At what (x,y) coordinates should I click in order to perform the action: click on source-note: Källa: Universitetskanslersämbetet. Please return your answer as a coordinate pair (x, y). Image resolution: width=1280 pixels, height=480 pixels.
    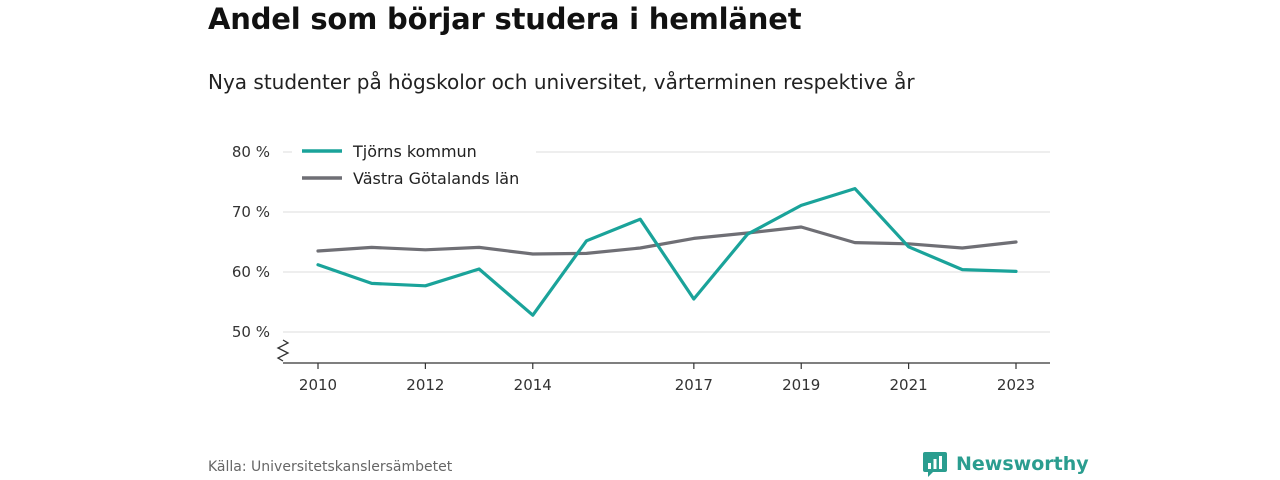
    Looking at the image, I should click on (330, 467).